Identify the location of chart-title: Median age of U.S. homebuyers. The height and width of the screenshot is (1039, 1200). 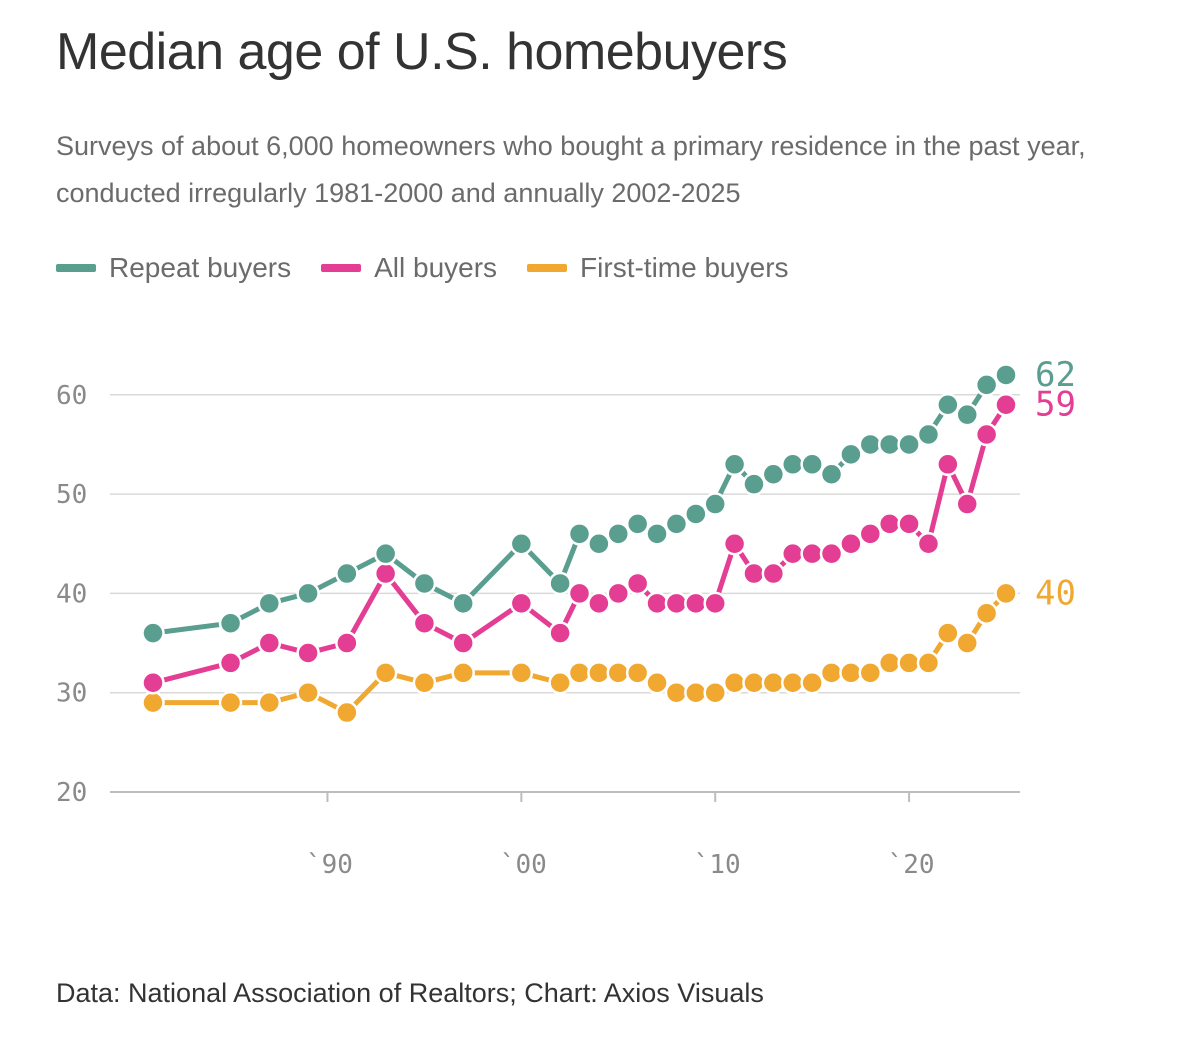
(422, 52).